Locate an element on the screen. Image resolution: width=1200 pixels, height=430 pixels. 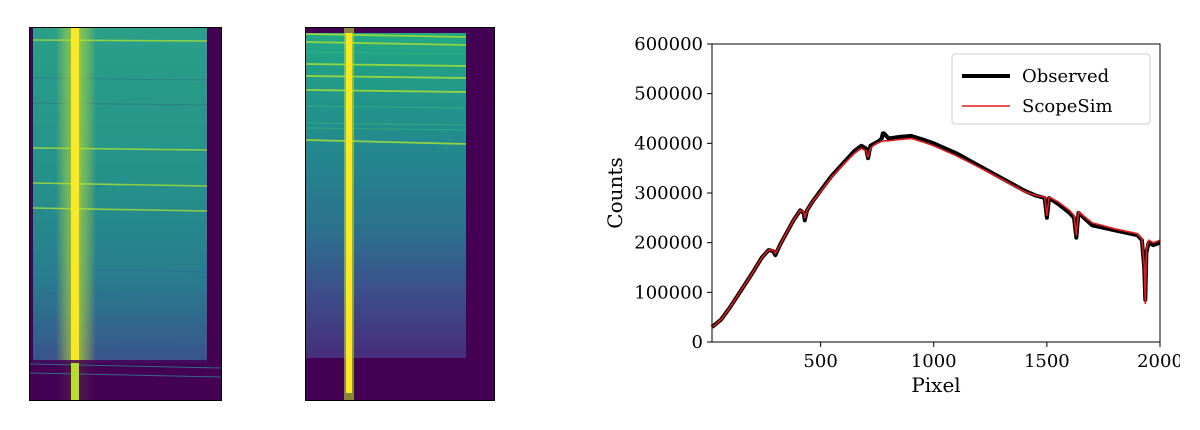
y-axis-label: Counts is located at coordinates (615, 192).